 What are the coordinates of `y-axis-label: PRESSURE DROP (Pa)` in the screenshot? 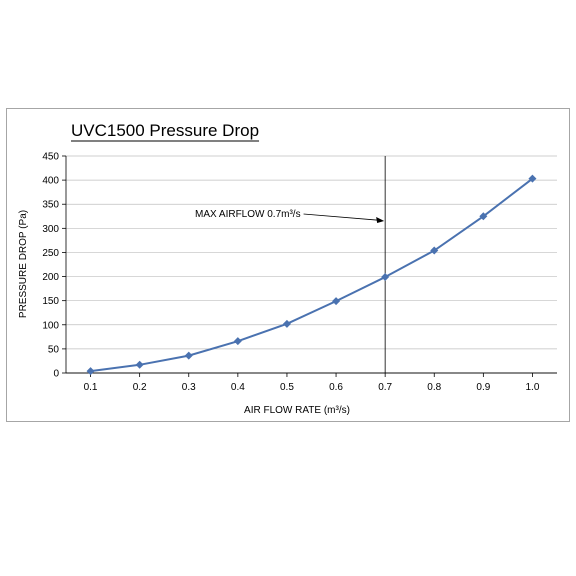 It's located at (23, 264).